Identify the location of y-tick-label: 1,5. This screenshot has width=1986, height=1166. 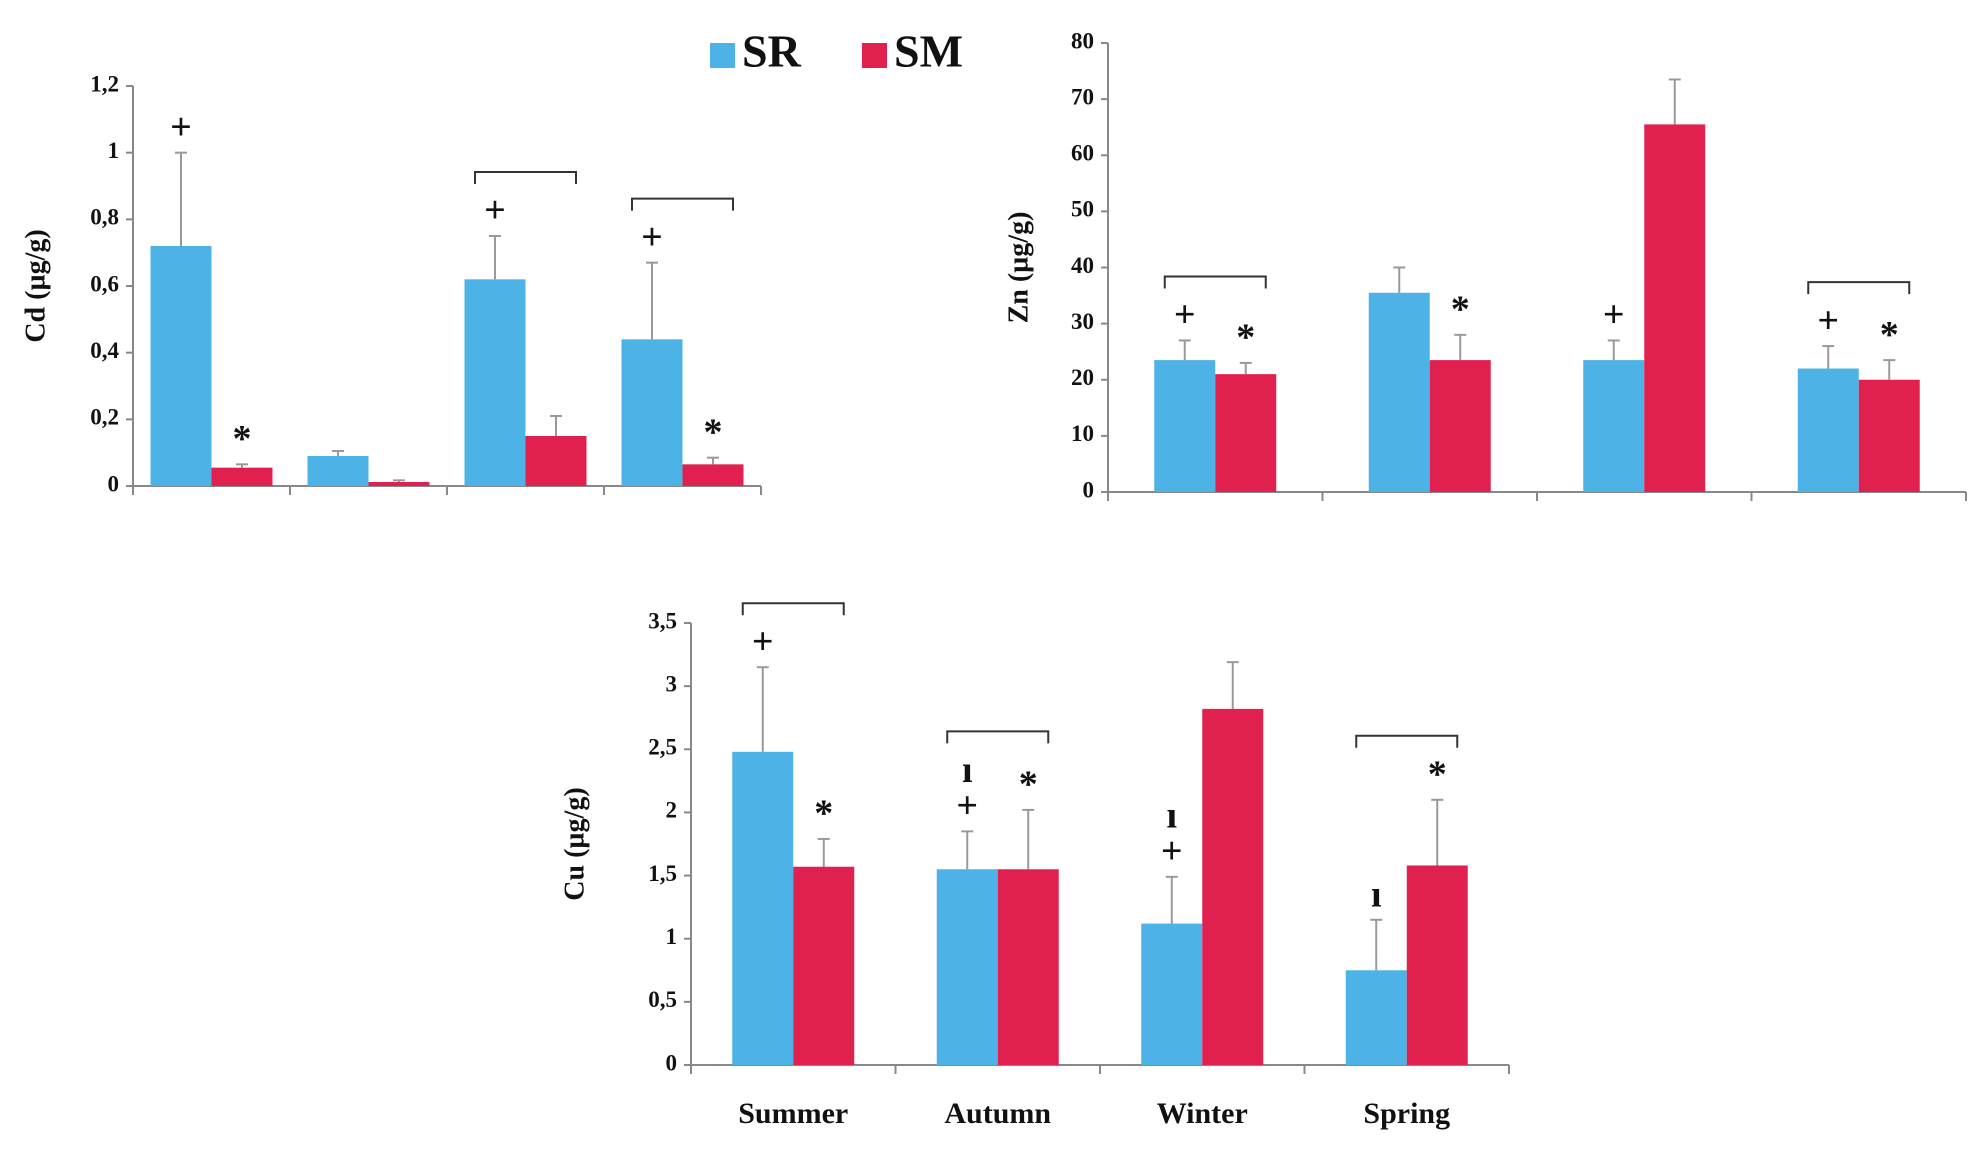
(662, 873).